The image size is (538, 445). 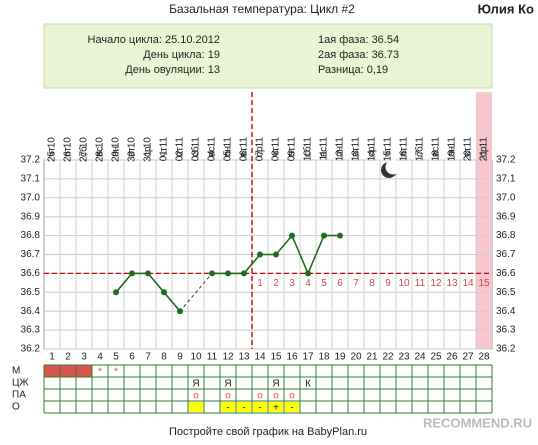 I want to click on menses-cell, so click(x=52, y=371).